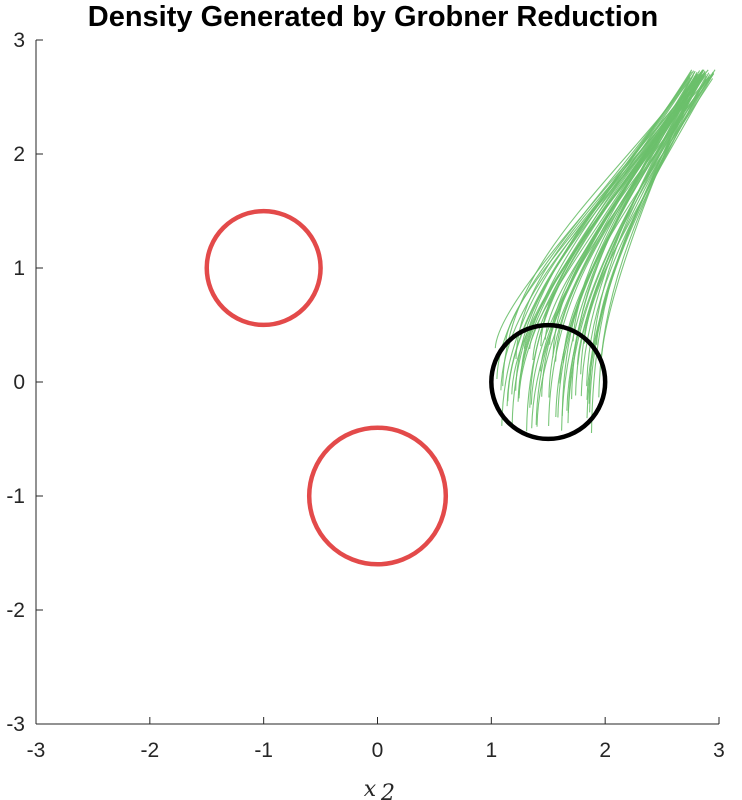  I want to click on trajectory-bundle, so click(605, 251).